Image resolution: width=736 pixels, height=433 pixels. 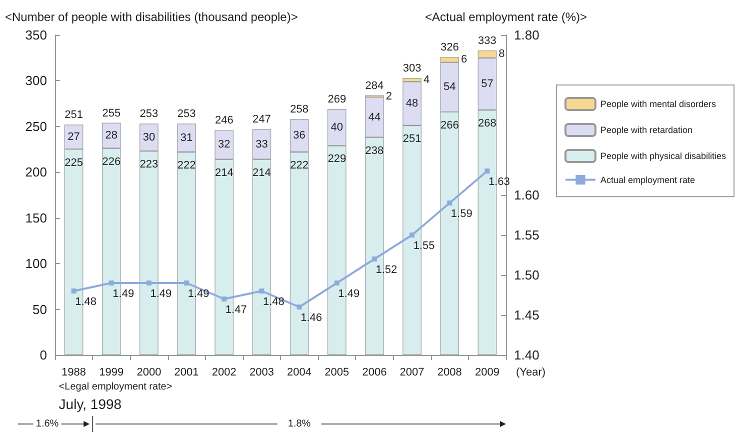 I want to click on x-tick-label: 2005, so click(x=337, y=372).